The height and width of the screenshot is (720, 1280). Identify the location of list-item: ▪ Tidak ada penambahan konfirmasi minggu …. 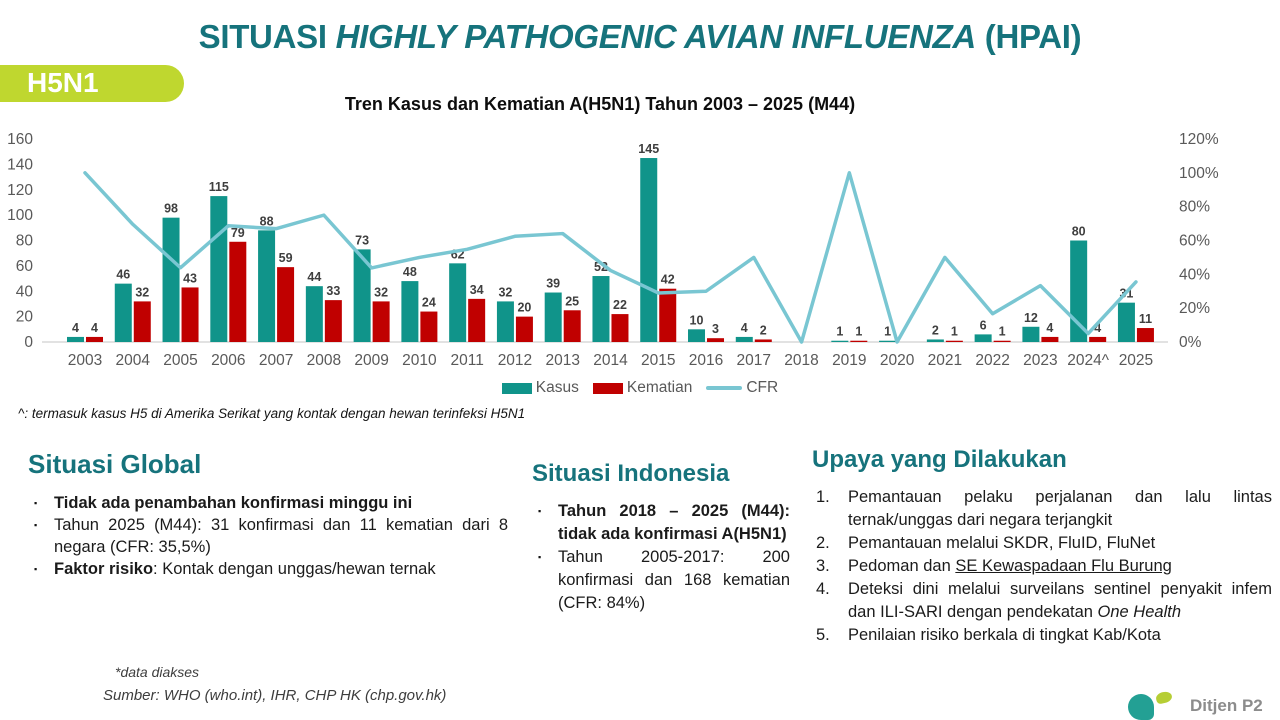
(268, 503).